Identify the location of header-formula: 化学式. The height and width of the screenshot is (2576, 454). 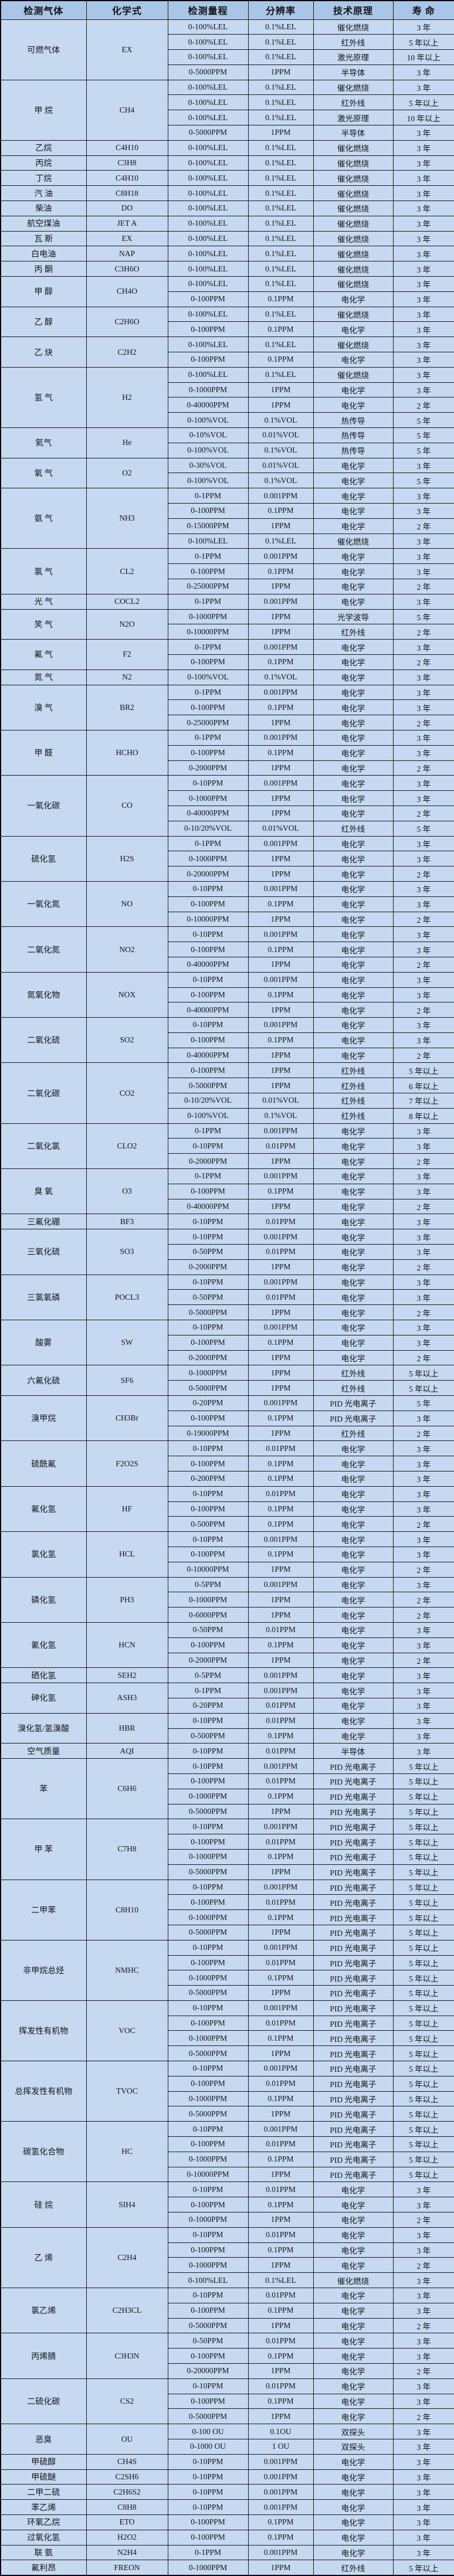
(127, 10).